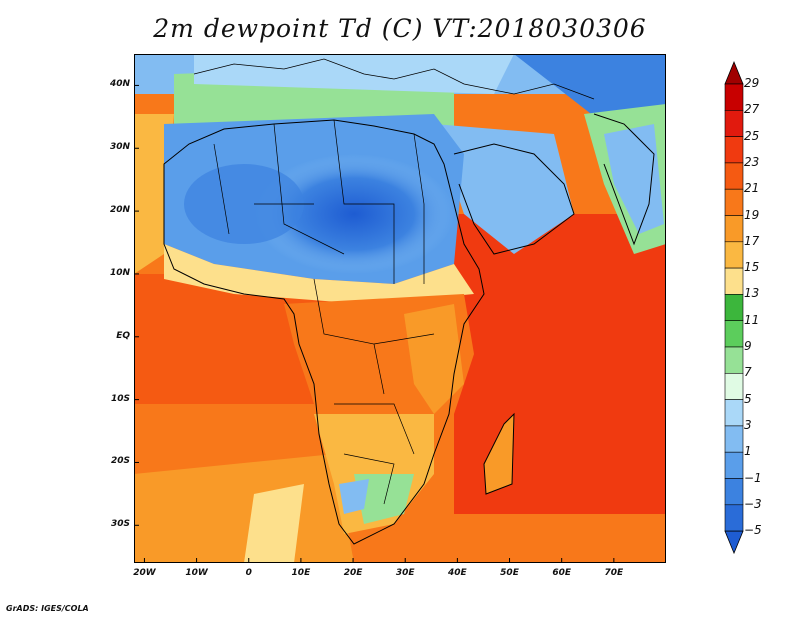 This screenshot has width=800, height=618. What do you see at coordinates (353, 573) in the screenshot?
I see `lon-label-20e: 20E` at bounding box center [353, 573].